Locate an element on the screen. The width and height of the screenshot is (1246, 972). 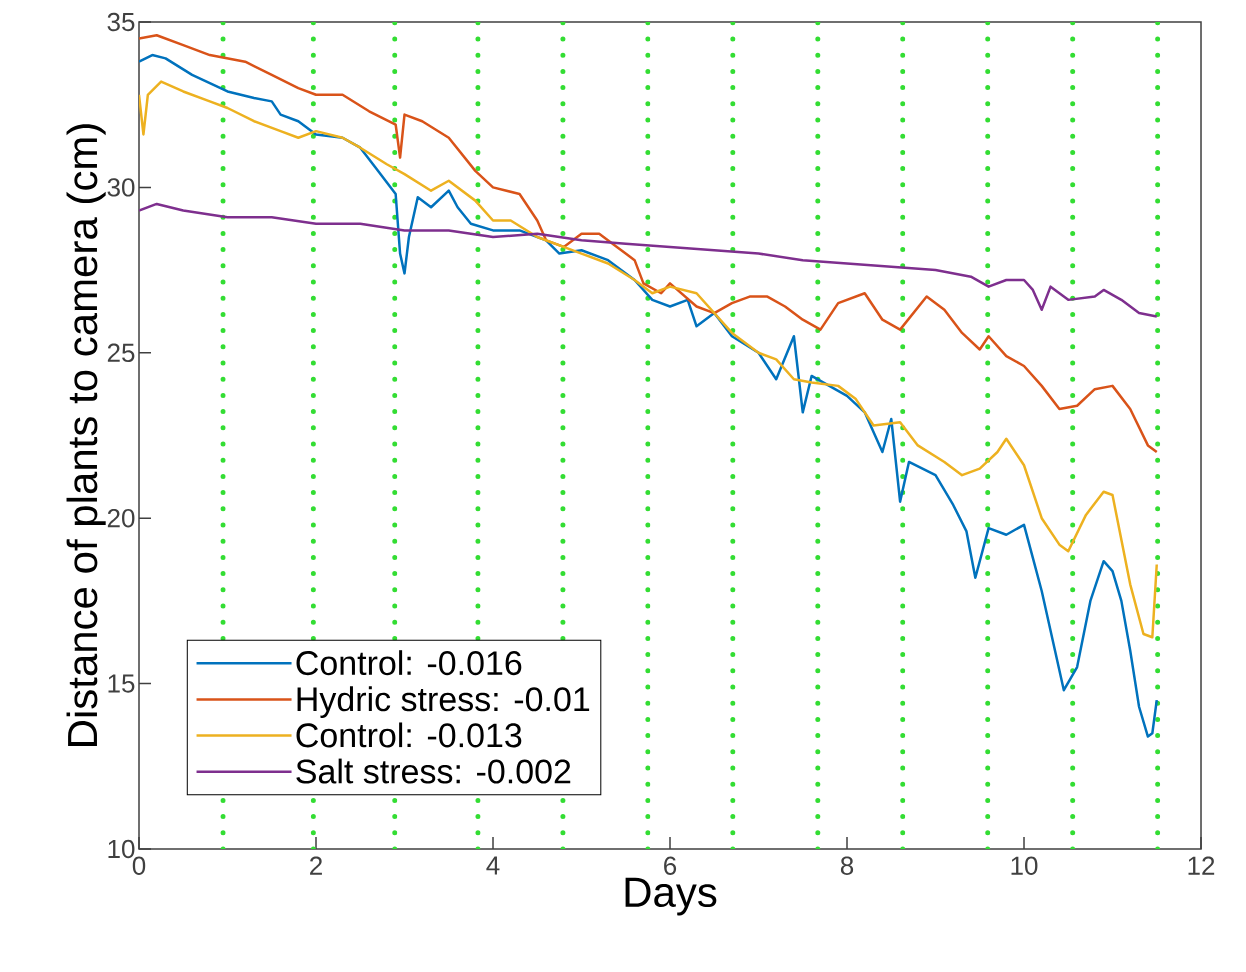
legend-label: Salt stress: -0.002 is located at coordinates (433, 771).